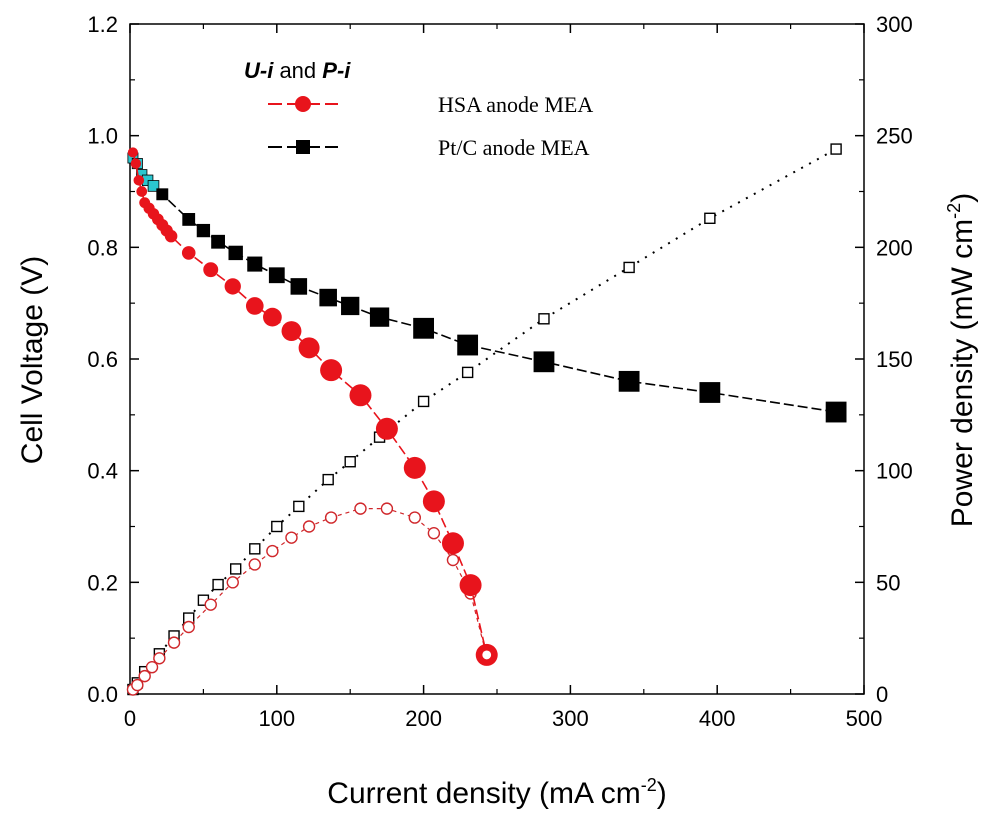 This screenshot has width=1000, height=826. Describe the element at coordinates (430, 104) in the screenshot. I see `legend-entry-hsa: HSA anode MEA` at that location.